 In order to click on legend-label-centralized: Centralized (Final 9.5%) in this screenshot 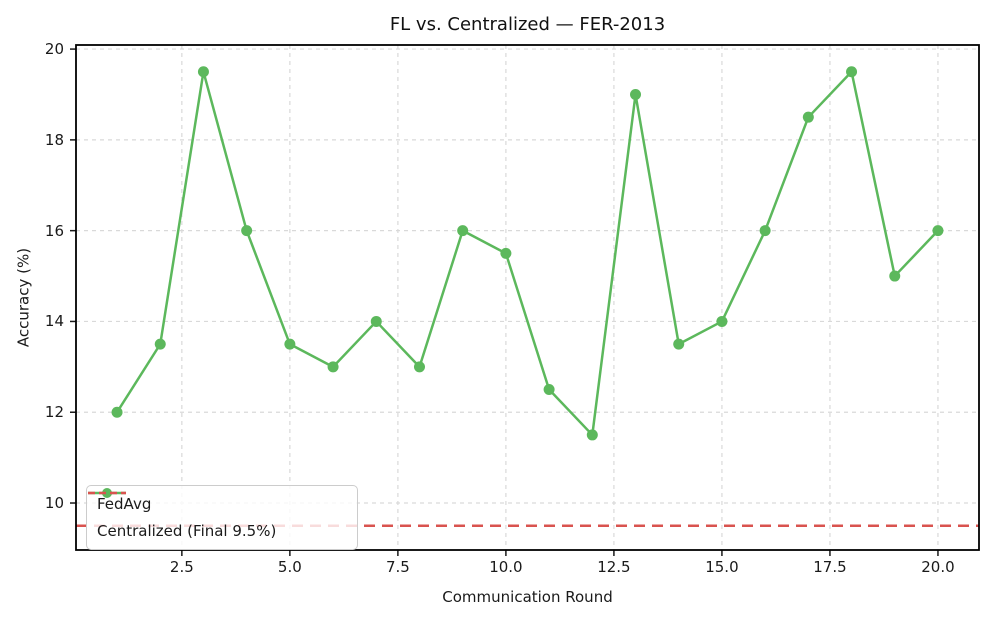, I will do `click(187, 531)`.